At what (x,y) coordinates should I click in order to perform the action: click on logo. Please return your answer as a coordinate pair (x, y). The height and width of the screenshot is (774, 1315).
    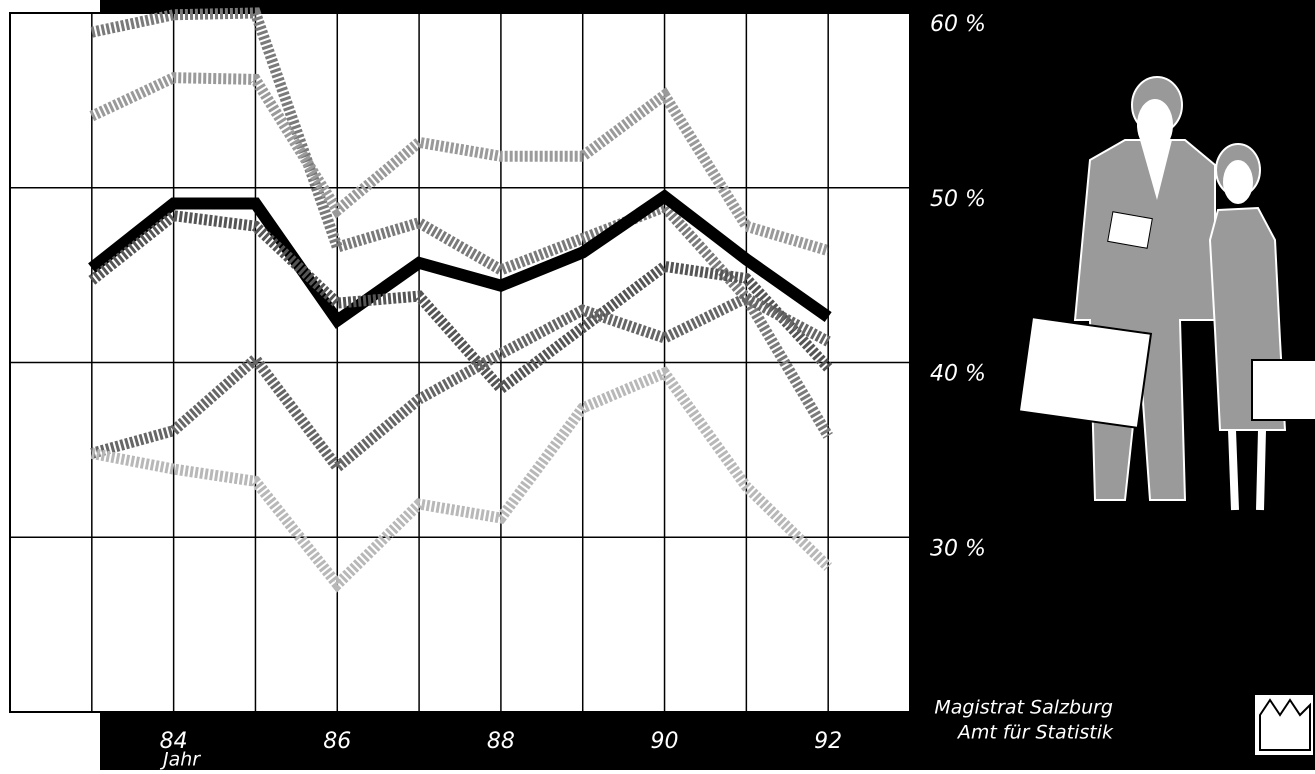
    Looking at the image, I should click on (1284, 725).